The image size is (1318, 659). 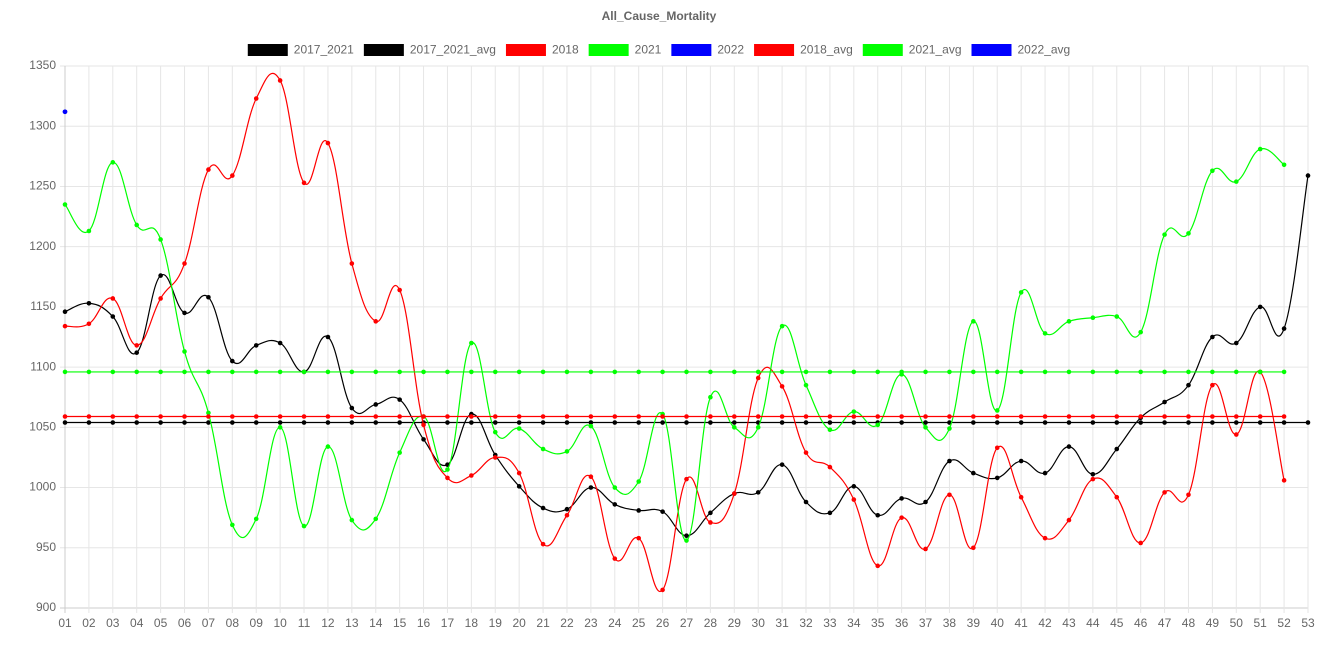 I want to click on x-tick-label: 19, so click(x=496, y=623).